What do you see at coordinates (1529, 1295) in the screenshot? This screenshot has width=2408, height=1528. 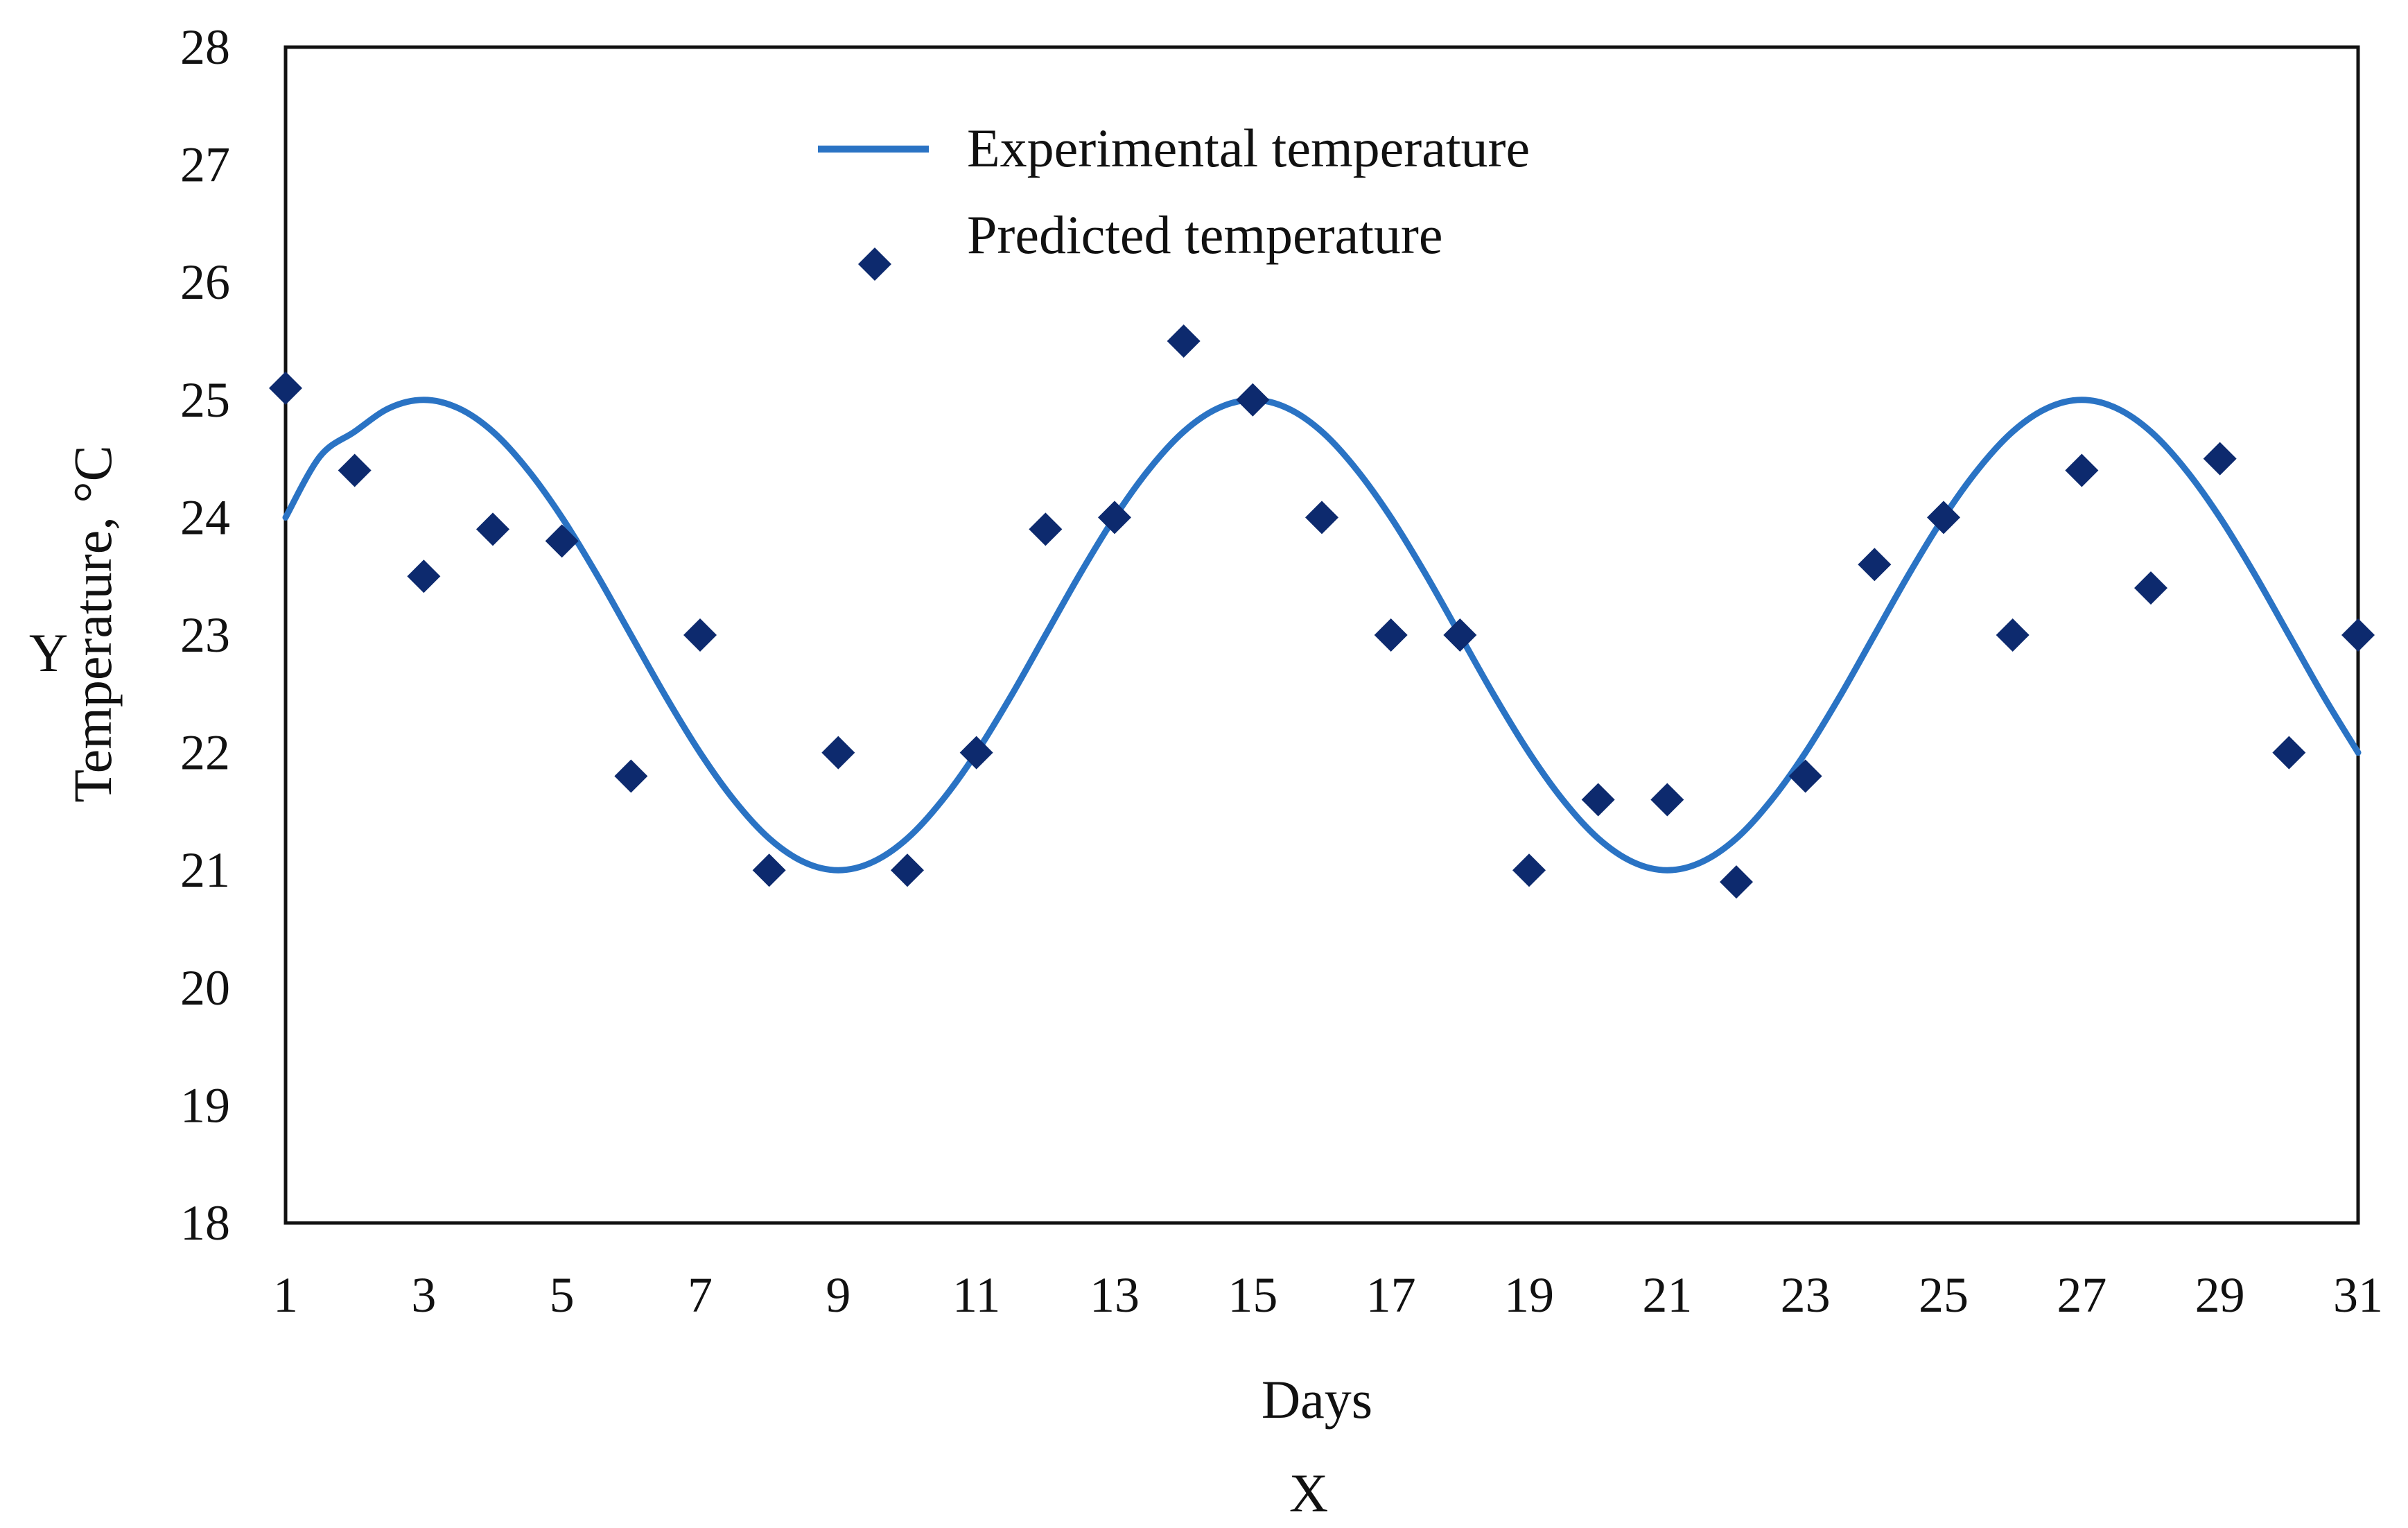 I see `x-tick-label: 19` at bounding box center [1529, 1295].